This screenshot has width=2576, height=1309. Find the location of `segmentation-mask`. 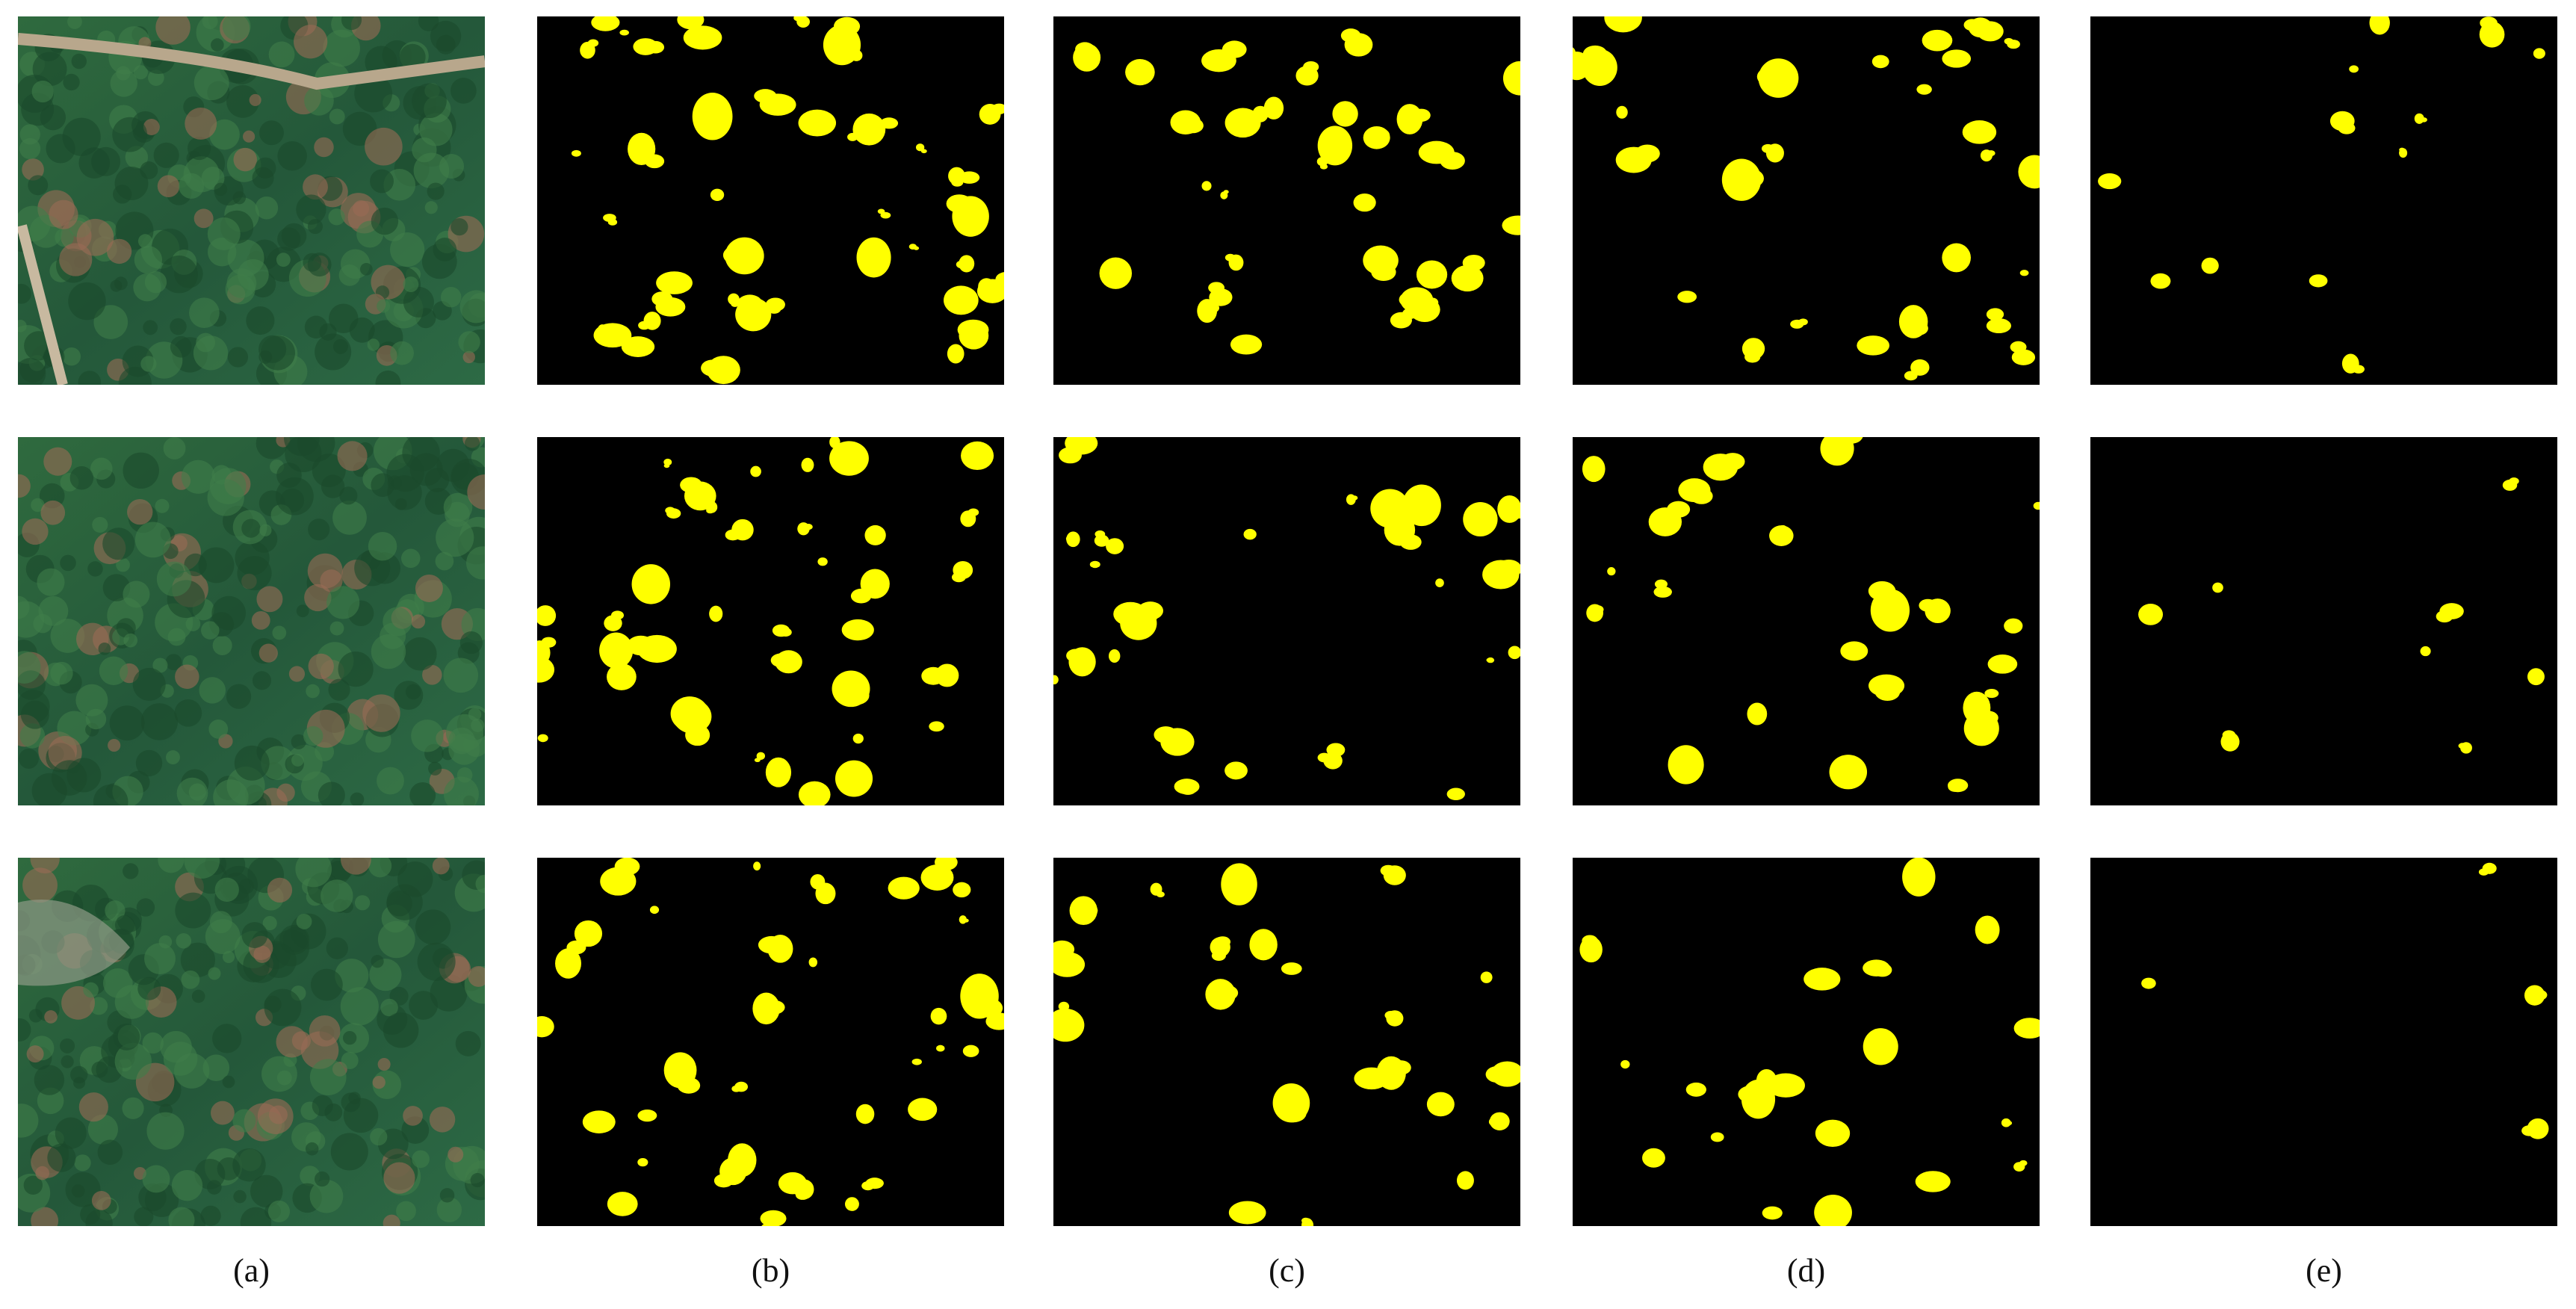

segmentation-mask is located at coordinates (1286, 621).